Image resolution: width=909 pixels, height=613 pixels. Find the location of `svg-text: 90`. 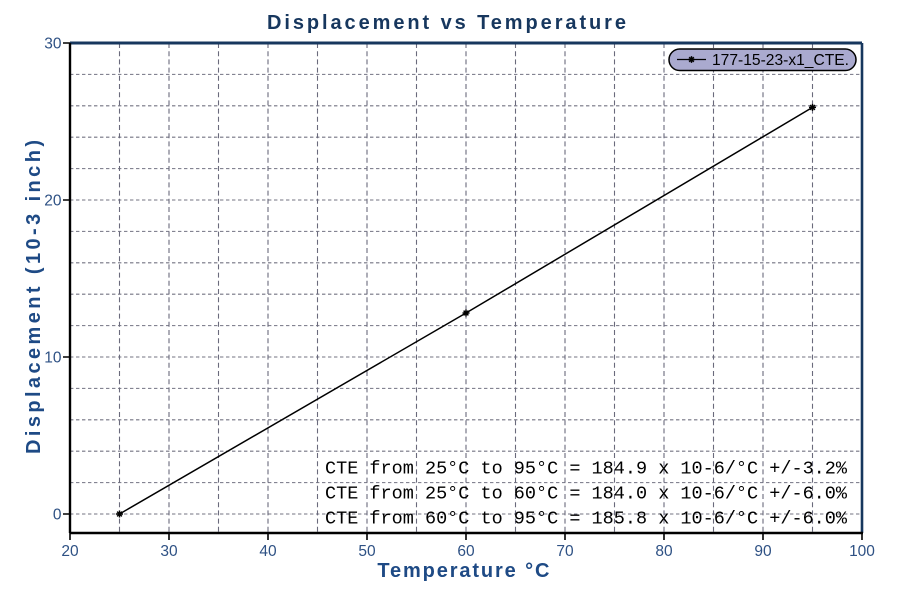

svg-text: 90 is located at coordinates (763, 551).